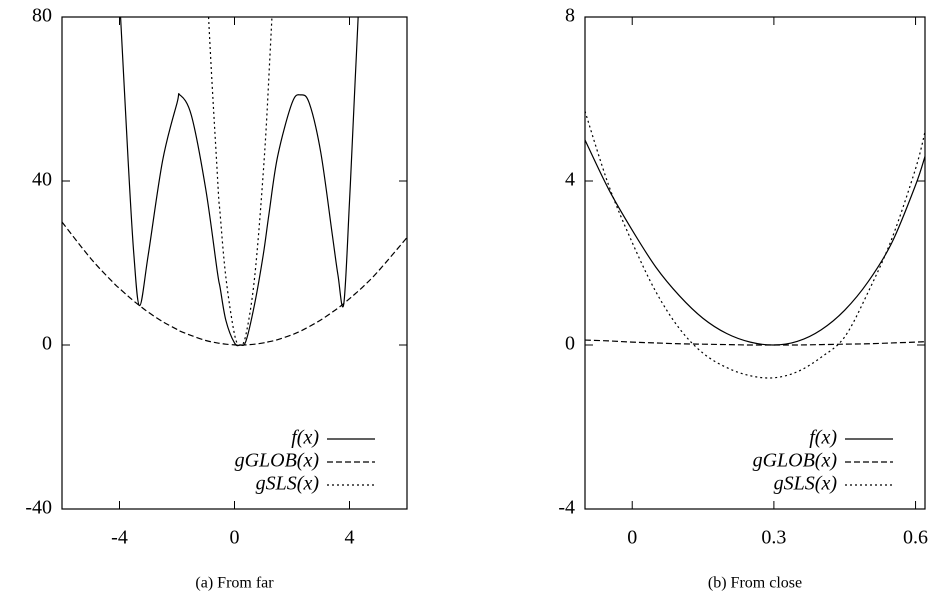  What do you see at coordinates (773, 538) in the screenshot?
I see `x-tick-label: 0.3` at bounding box center [773, 538].